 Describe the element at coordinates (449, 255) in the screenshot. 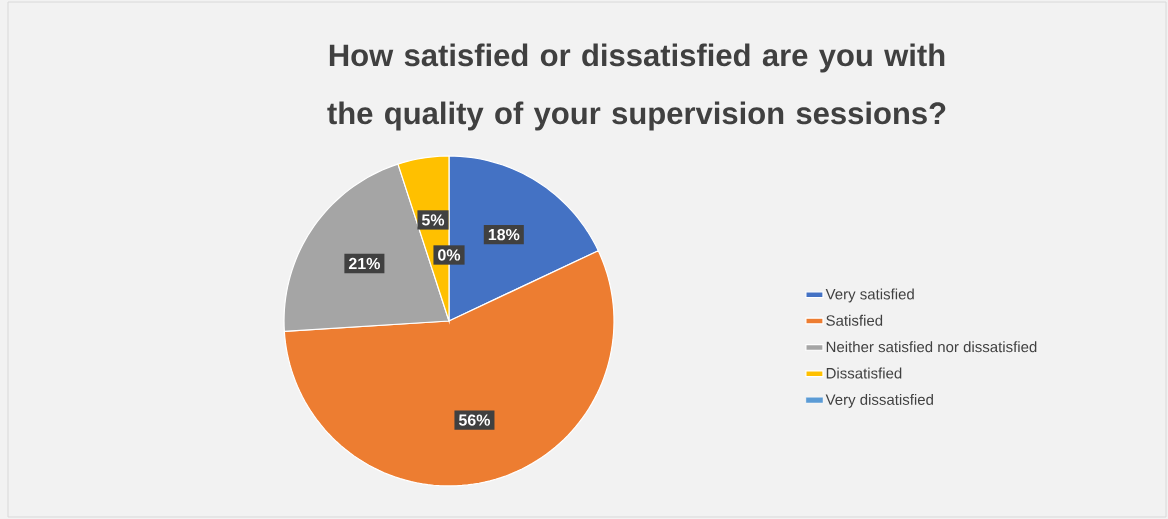

I see `text: 0%` at that location.